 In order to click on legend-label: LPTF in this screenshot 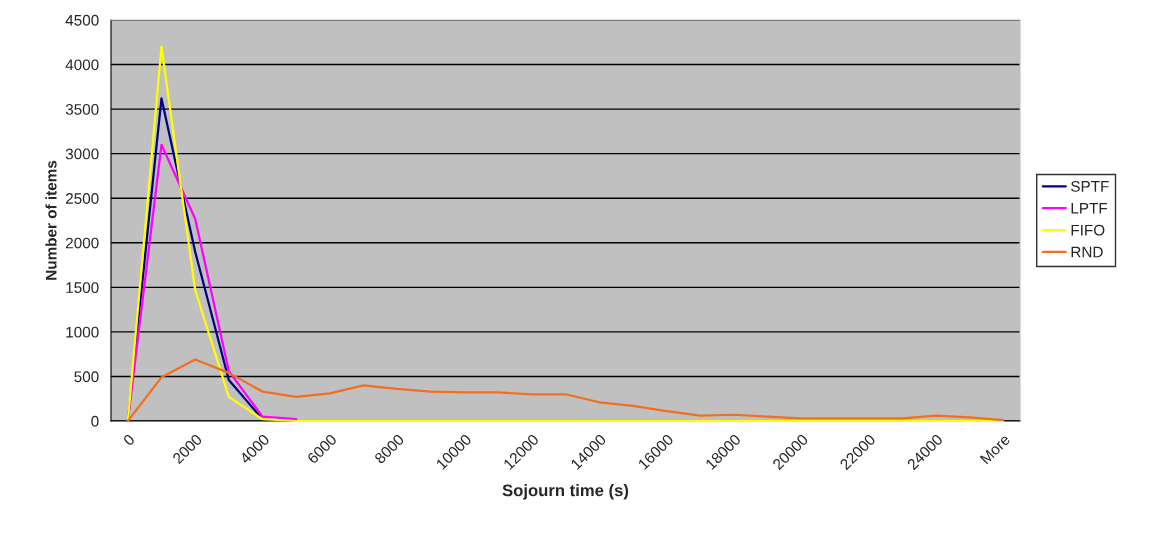, I will do `click(1089, 208)`.